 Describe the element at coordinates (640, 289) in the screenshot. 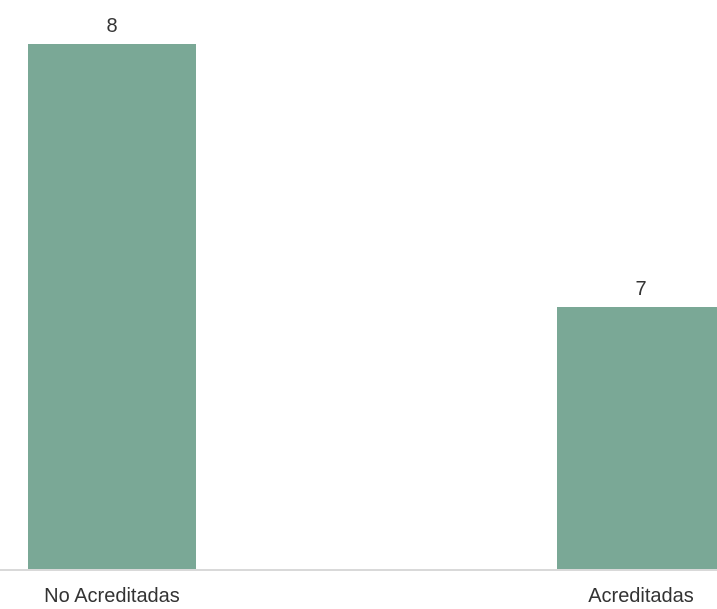

I see `data-label-2: 7` at that location.